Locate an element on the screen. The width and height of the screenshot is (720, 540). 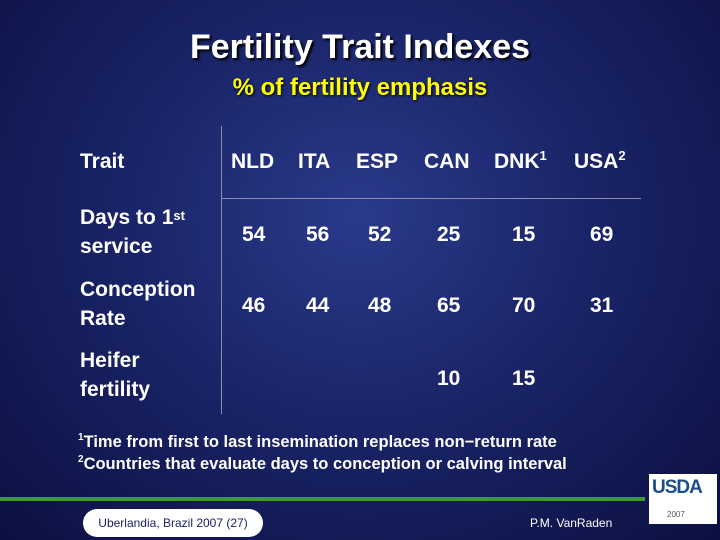
row-label-heifer-fertility: Heifer fertility is located at coordinates (115, 375).